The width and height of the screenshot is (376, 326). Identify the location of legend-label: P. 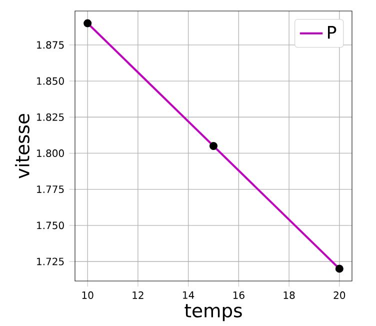
(332, 32).